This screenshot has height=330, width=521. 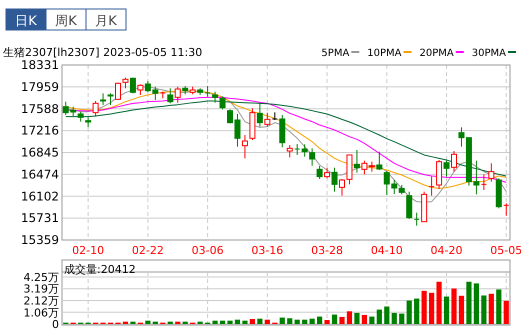 I want to click on y-tick-label: 1.06万, so click(x=41, y=313).